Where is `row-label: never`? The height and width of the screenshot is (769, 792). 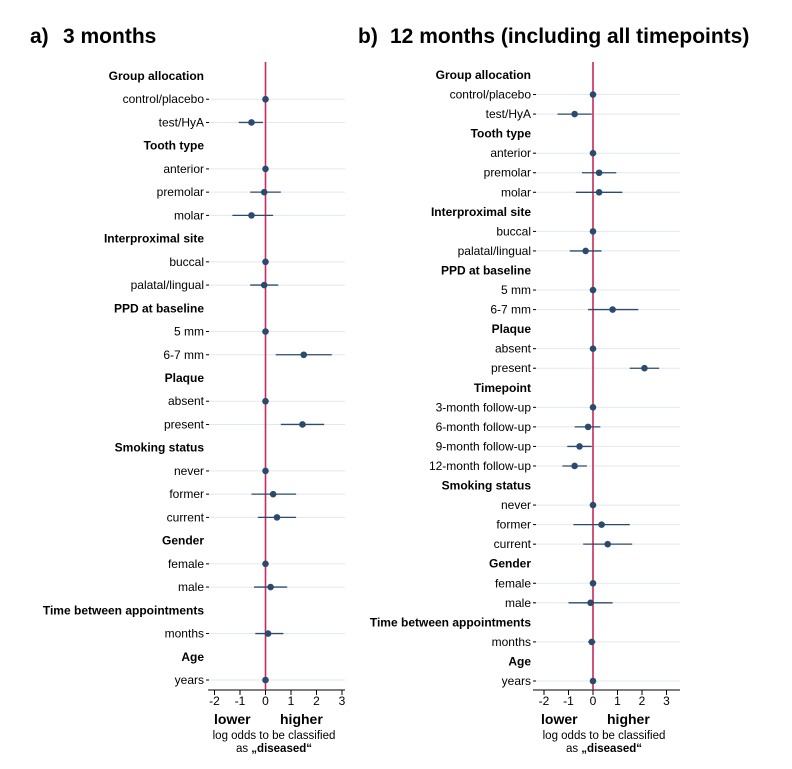 row-label: never is located at coordinates (516, 505).